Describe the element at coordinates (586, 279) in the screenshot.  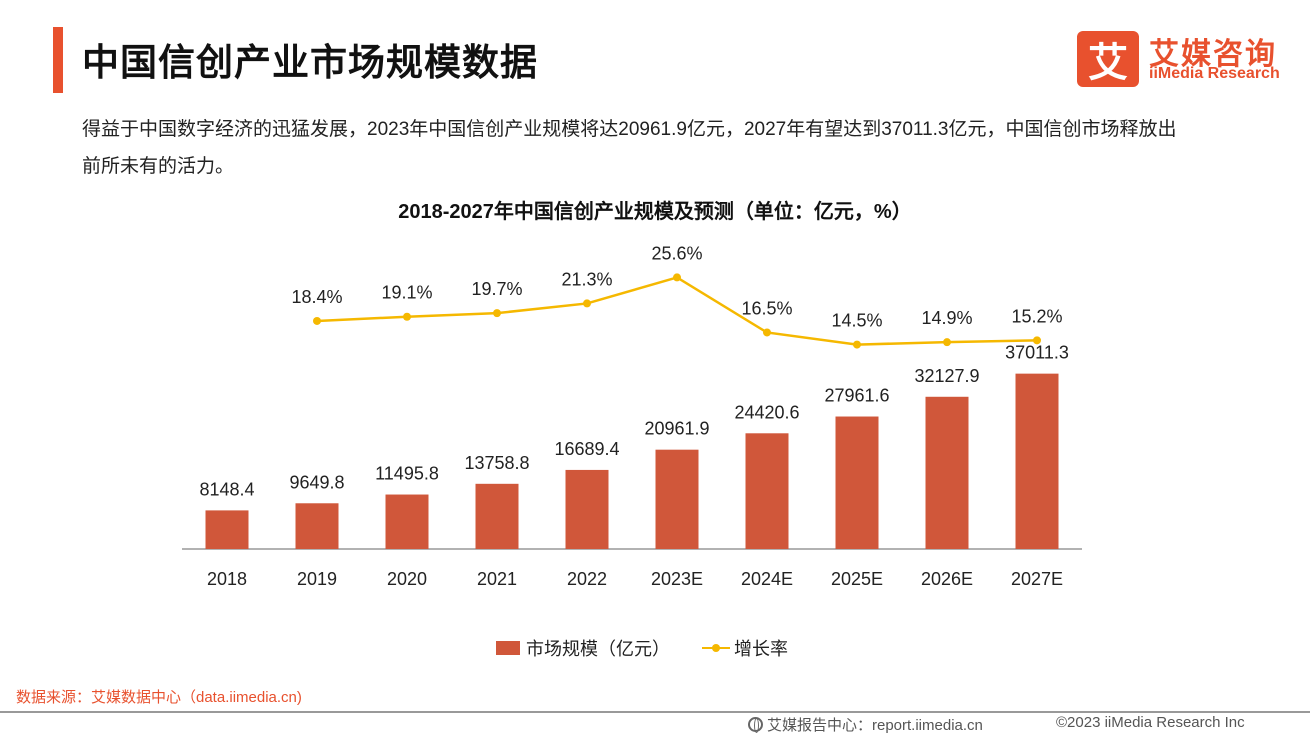
I see `growth-label-2022: 21.3%` at that location.